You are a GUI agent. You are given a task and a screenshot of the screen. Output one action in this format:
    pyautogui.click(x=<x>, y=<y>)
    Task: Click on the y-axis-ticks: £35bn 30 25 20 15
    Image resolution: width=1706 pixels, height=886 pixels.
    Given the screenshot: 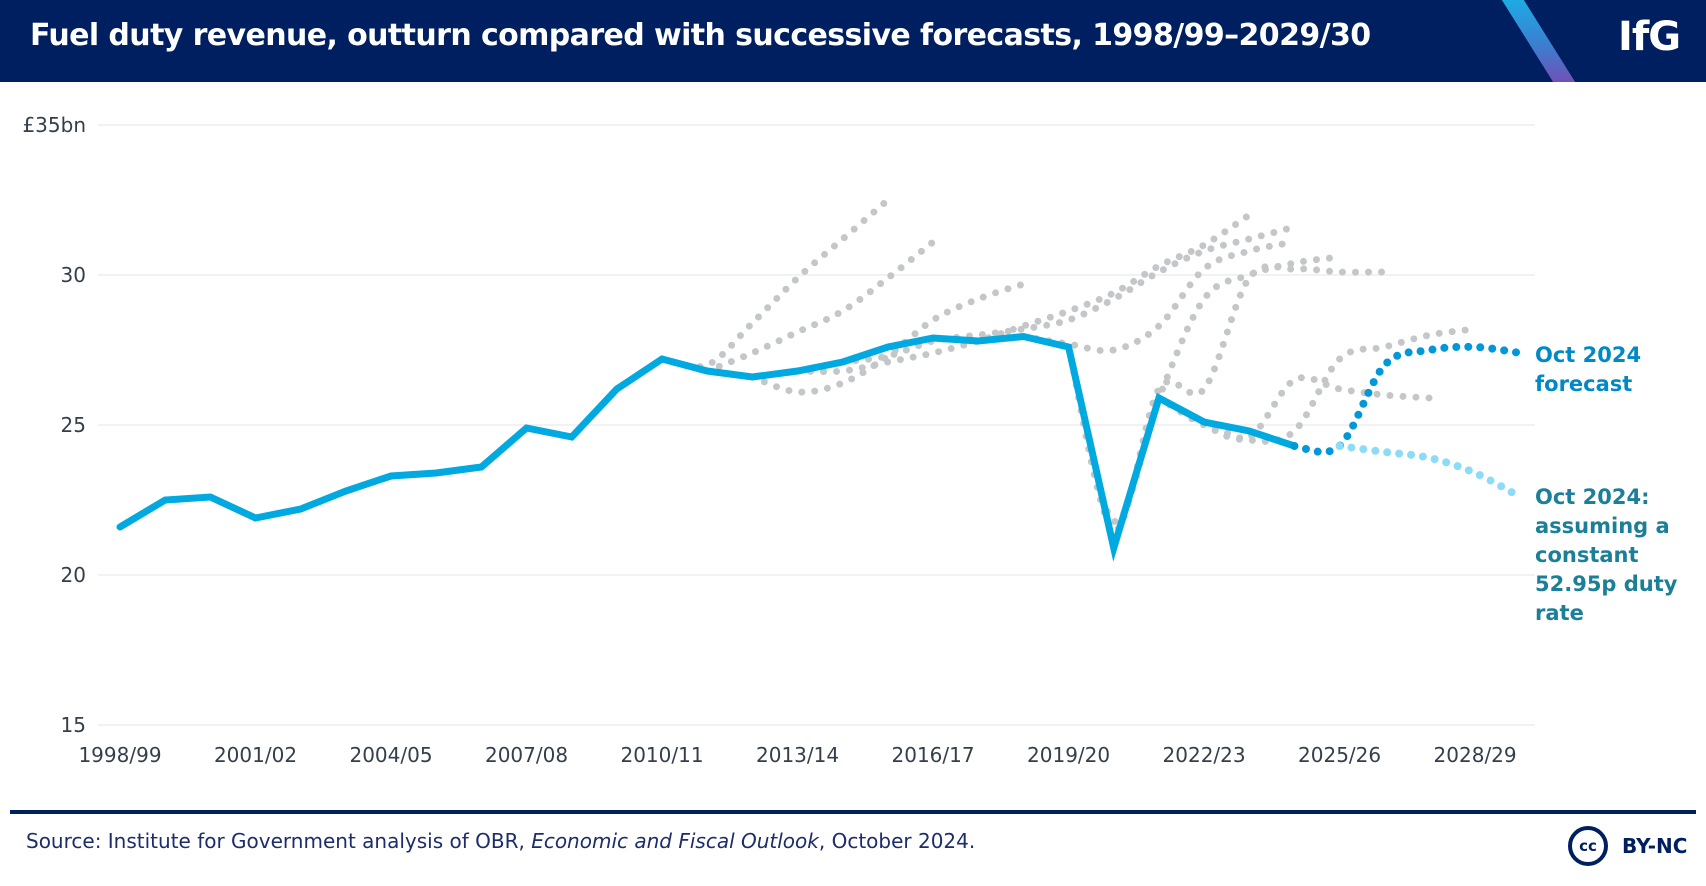 What is the action you would take?
    pyautogui.click(x=54, y=425)
    